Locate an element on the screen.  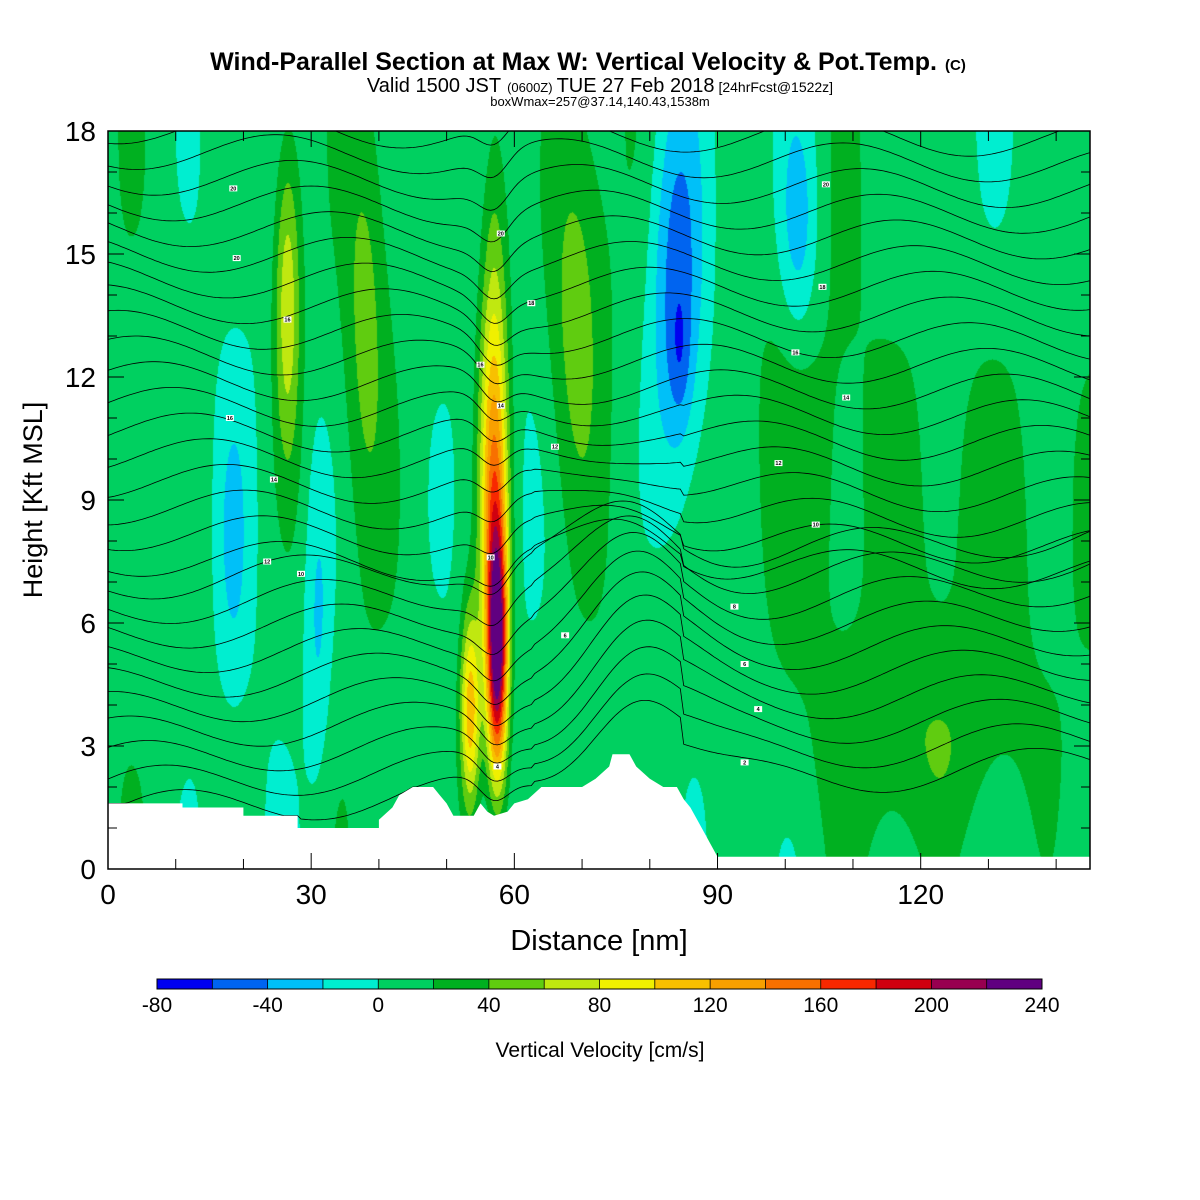
colorbar-tick-label: 240 is located at coordinates (1041, 1005).